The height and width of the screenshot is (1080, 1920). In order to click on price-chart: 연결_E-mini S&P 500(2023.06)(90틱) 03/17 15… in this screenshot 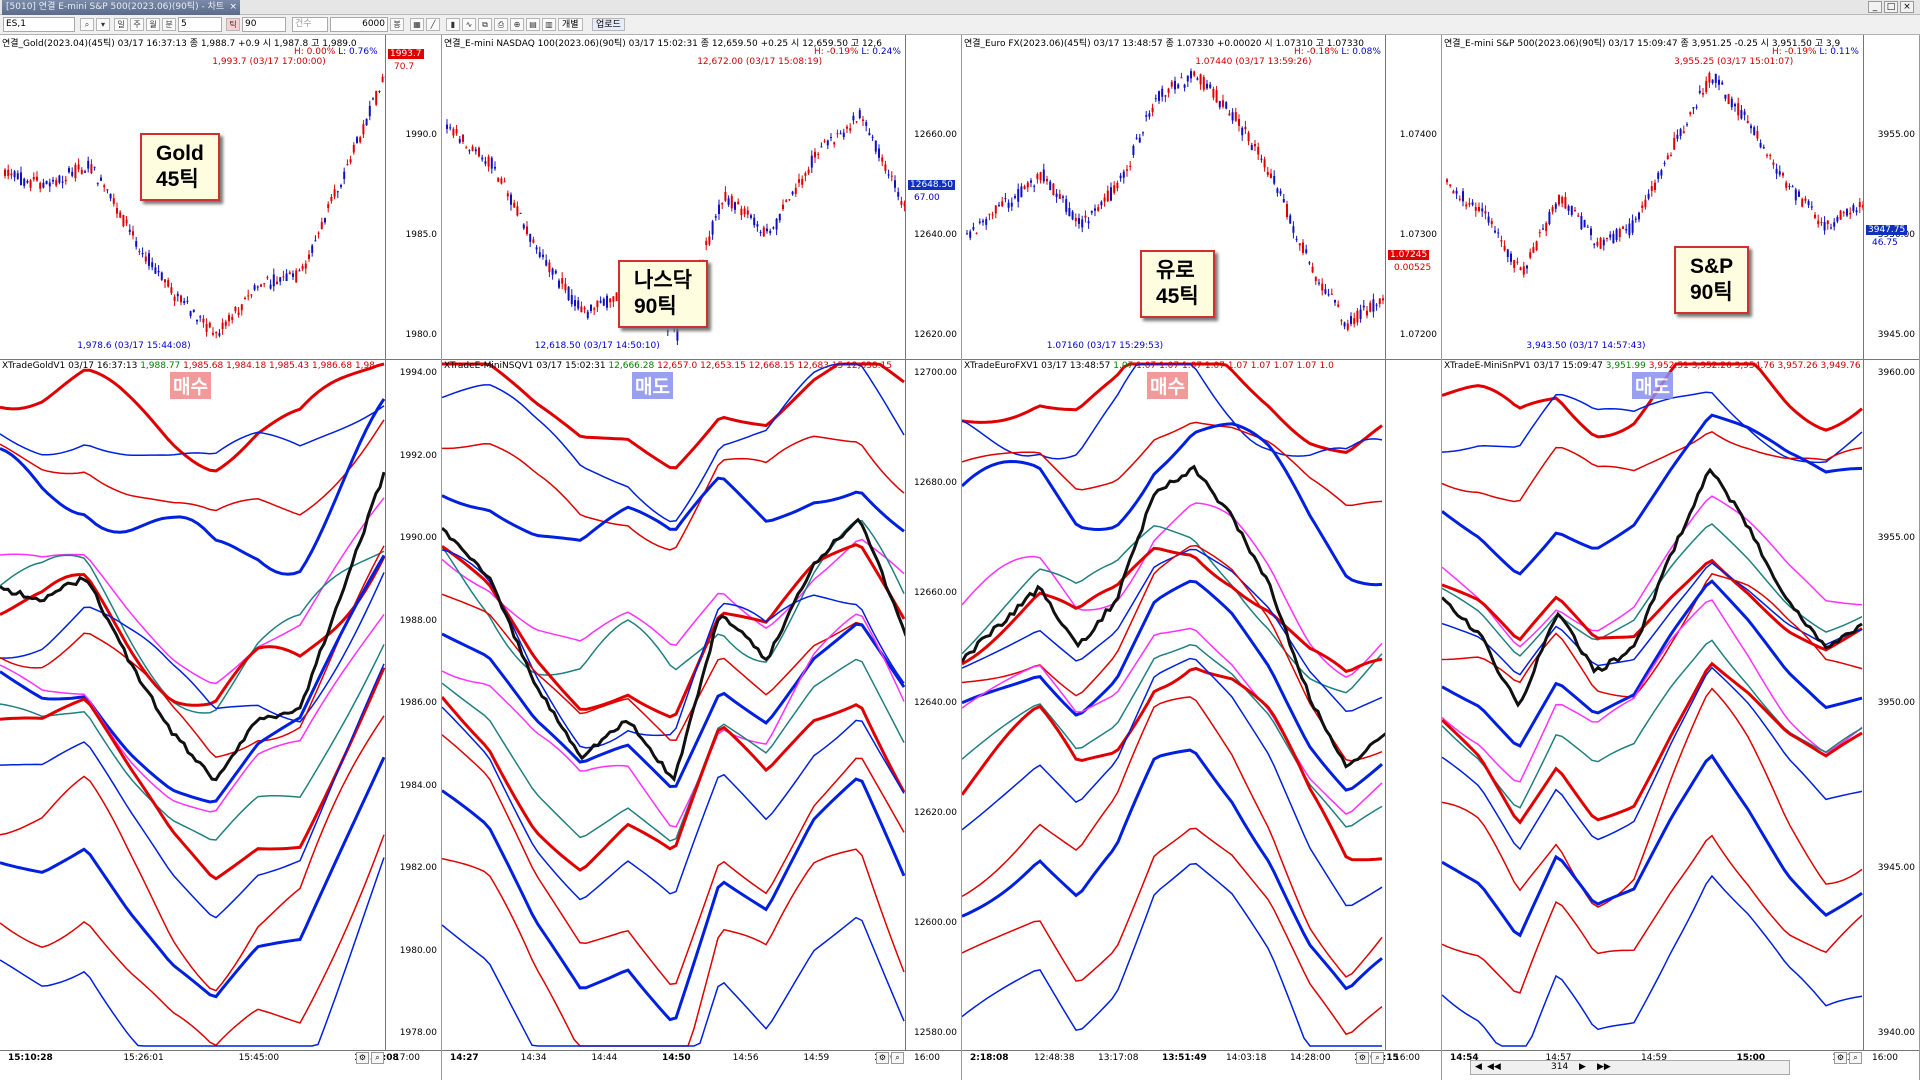, I will do `click(1680, 197)`.